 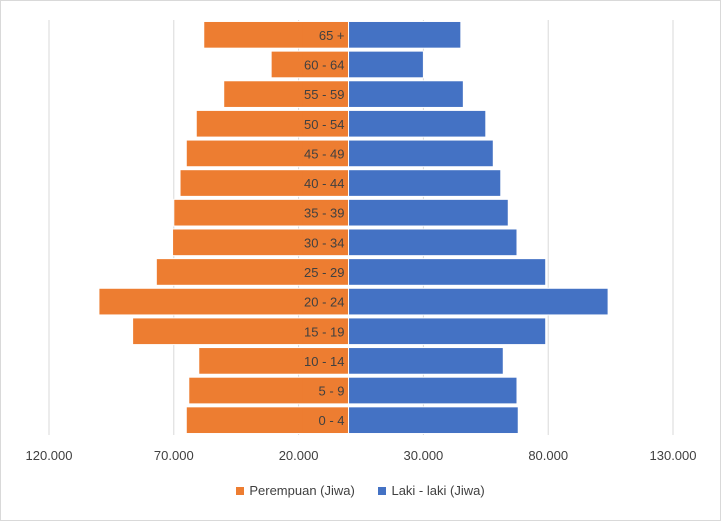 I want to click on x-tick-label: 80.000, so click(x=548, y=455).